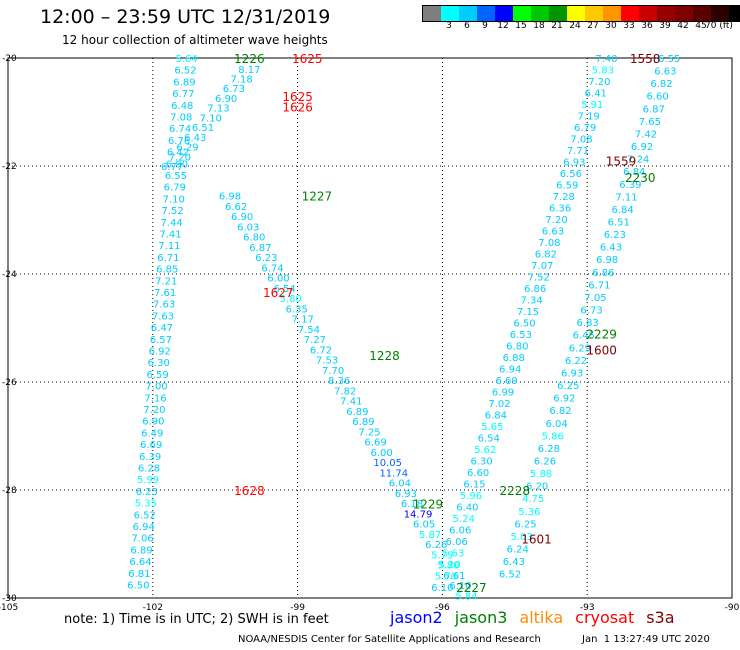 The width and height of the screenshot is (740, 650). Describe the element at coordinates (248, 227) in the screenshot. I see `swh-point: 6.03` at that location.